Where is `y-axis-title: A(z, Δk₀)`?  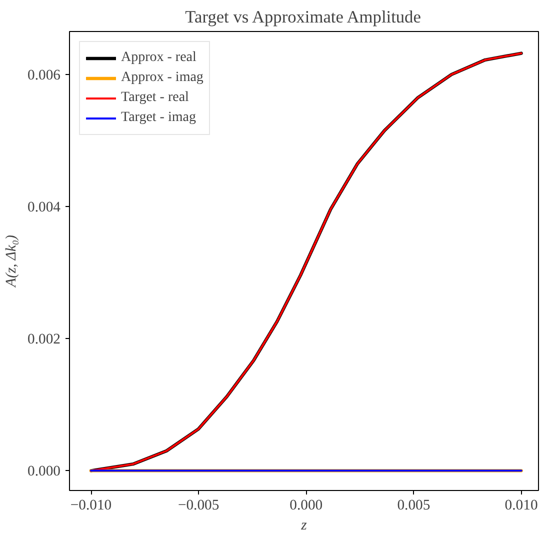
y-axis-title: A(z, Δk₀) is located at coordinates (12, 261).